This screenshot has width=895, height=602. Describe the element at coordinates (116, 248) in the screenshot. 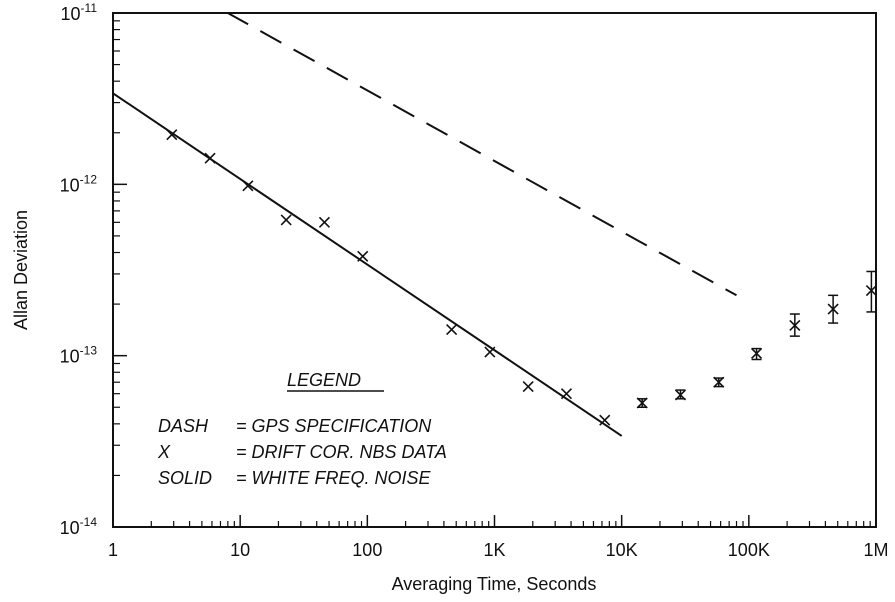

I see `y-minor-ticks` at that location.